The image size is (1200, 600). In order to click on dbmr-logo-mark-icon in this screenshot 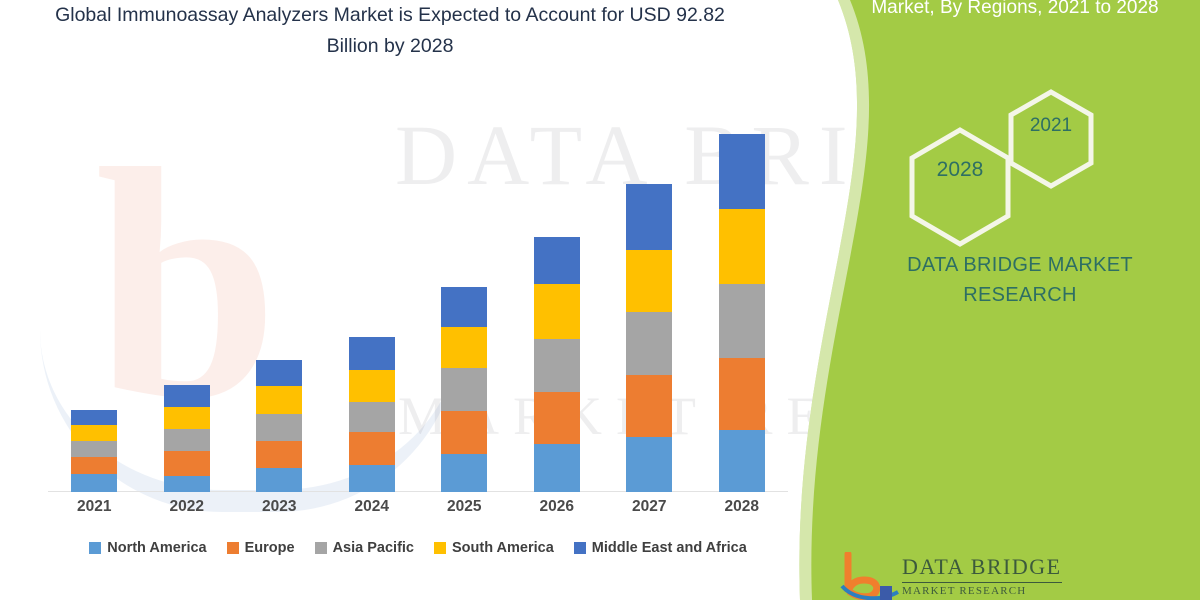, I will do `click(873, 575)`.